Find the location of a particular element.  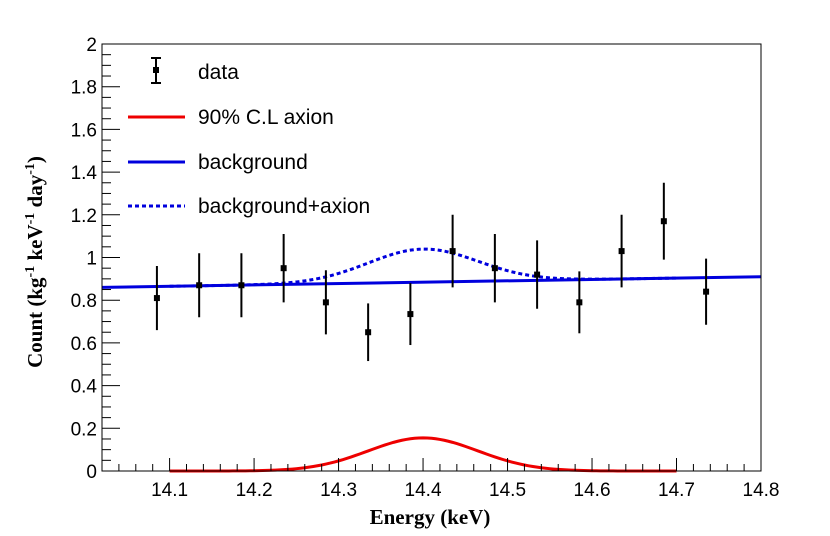

y-axis-title-part: keV is located at coordinates (35, 244).